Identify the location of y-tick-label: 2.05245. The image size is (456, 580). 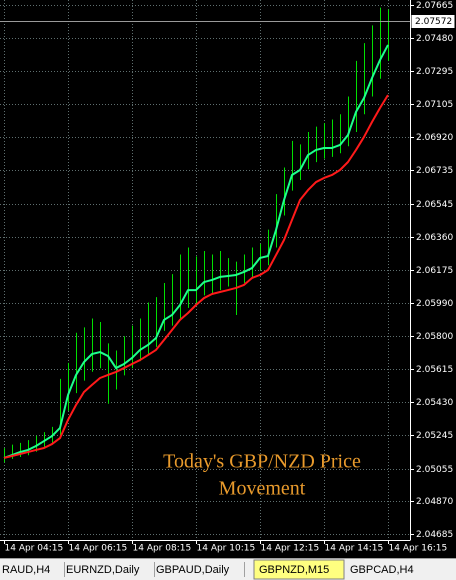
(434, 436).